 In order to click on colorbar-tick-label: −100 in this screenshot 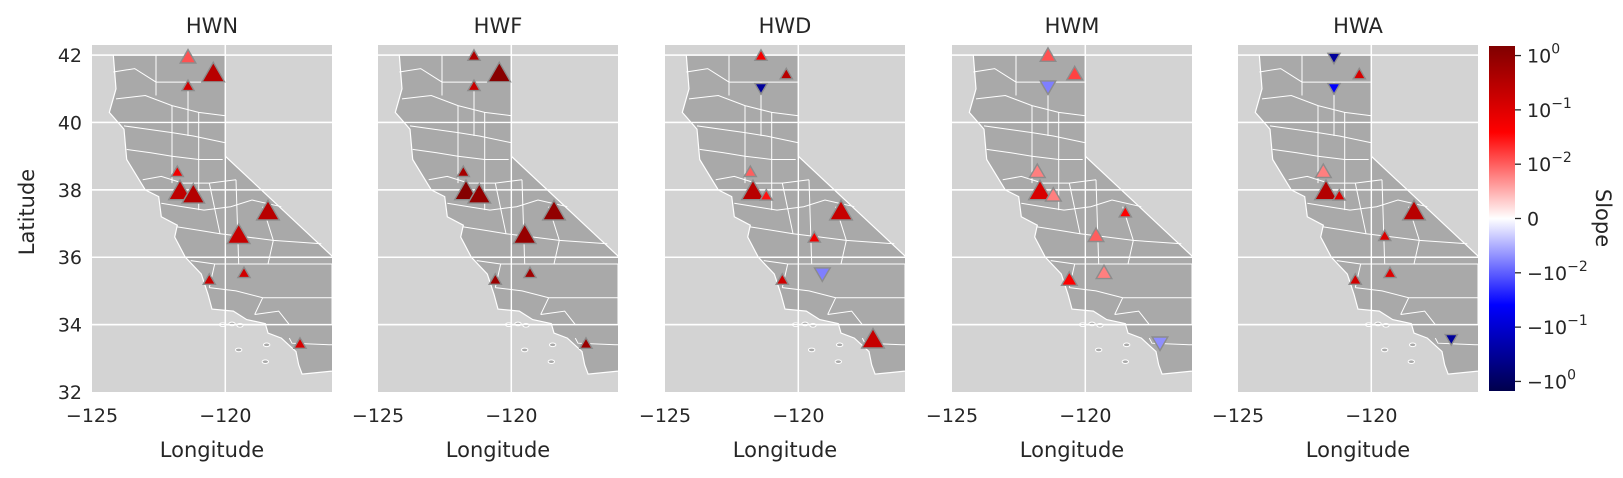, I will do `click(1551, 380)`.